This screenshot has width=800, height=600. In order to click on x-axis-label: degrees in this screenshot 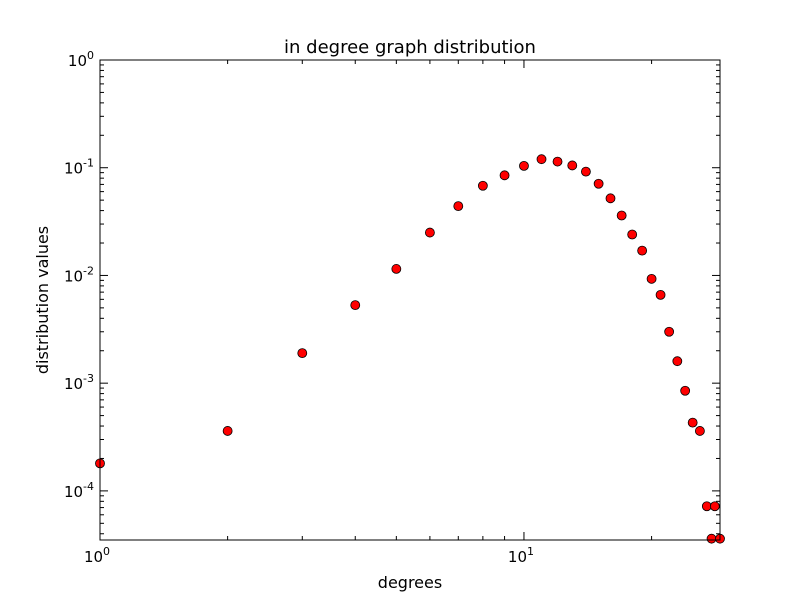, I will do `click(410, 582)`.